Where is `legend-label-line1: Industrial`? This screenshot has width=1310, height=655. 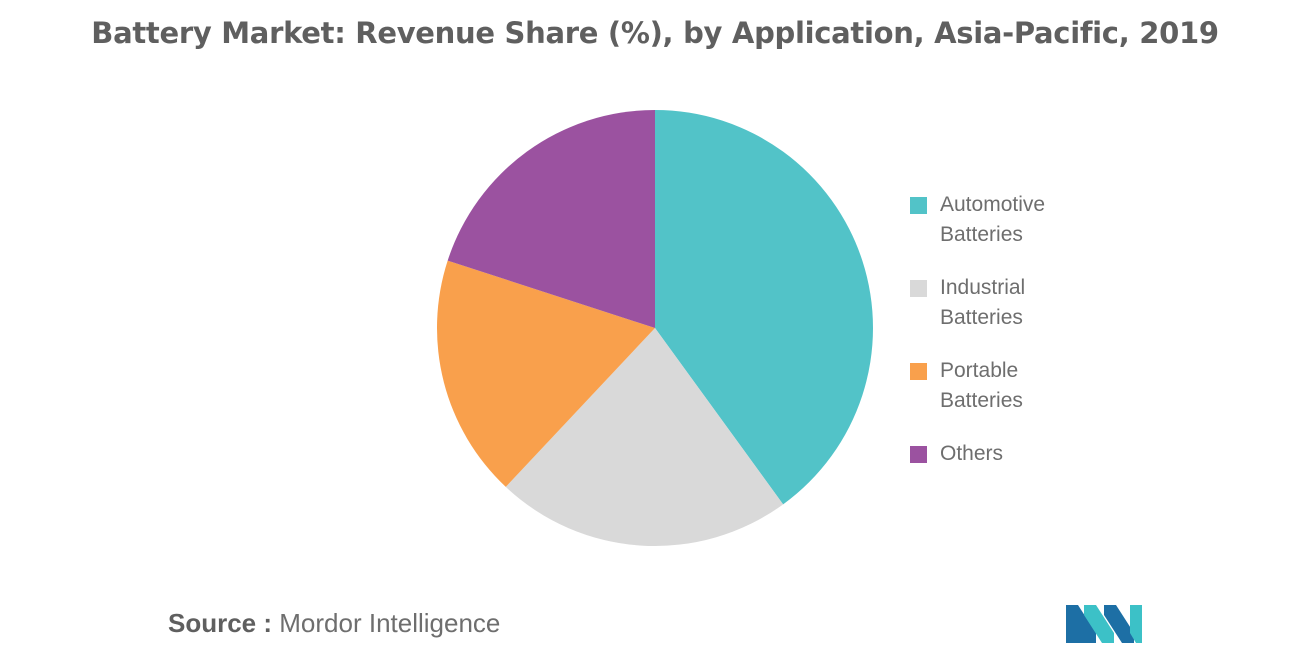
legend-label-line1: Industrial is located at coordinates (983, 287).